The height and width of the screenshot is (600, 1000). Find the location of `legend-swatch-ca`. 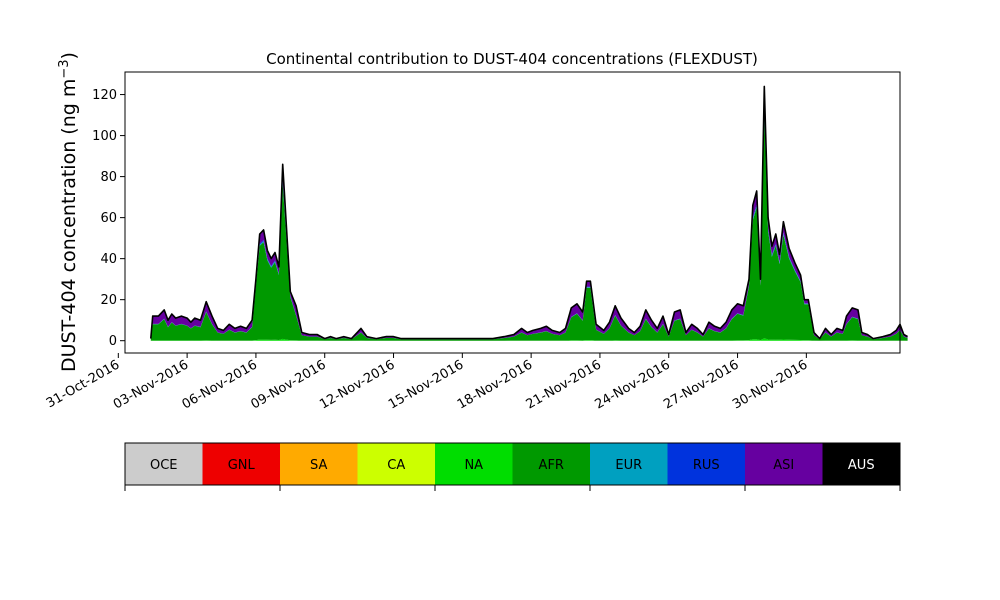

legend-swatch-ca is located at coordinates (396, 464).